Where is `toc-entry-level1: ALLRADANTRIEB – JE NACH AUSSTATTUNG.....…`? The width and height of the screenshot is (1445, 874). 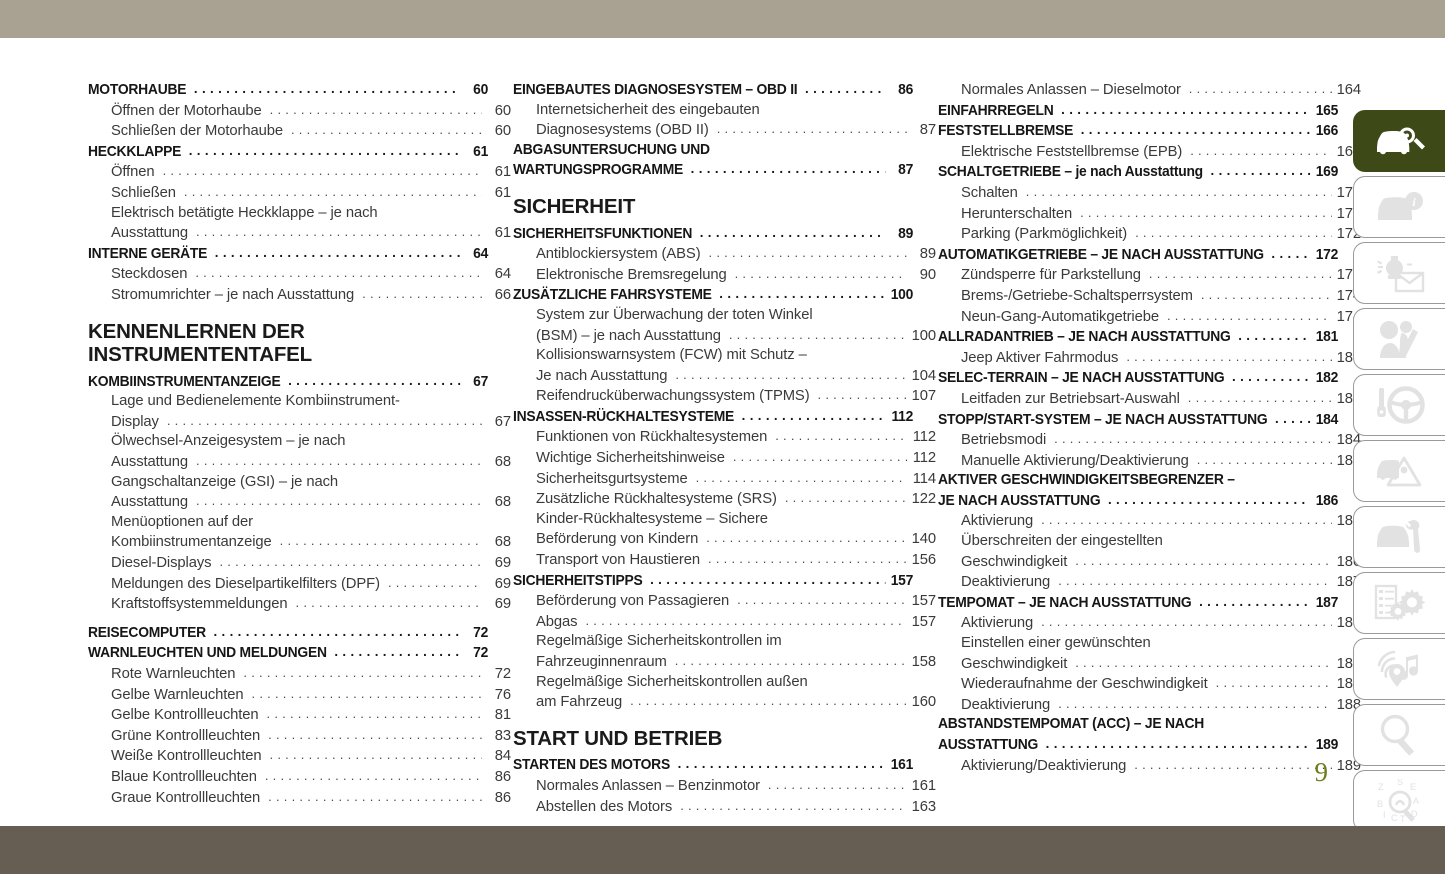 toc-entry-level1: ALLRADANTRIEB – JE NACH AUSSTATTUNG.....… is located at coordinates (1138, 337).